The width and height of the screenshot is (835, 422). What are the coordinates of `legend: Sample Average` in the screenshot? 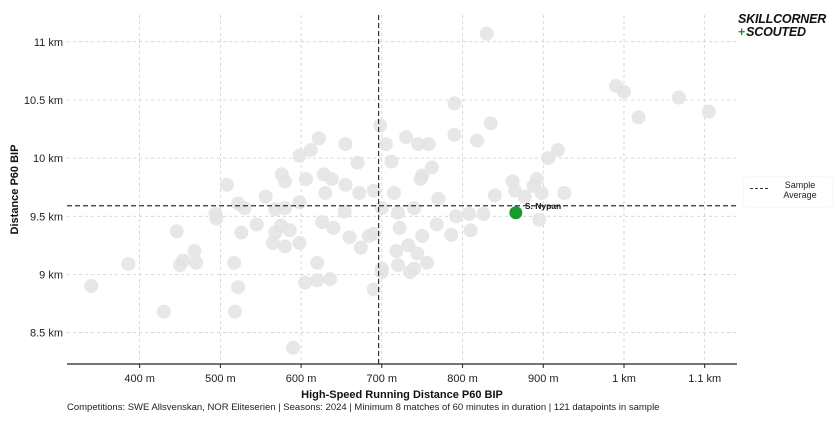 It's located at (788, 192).